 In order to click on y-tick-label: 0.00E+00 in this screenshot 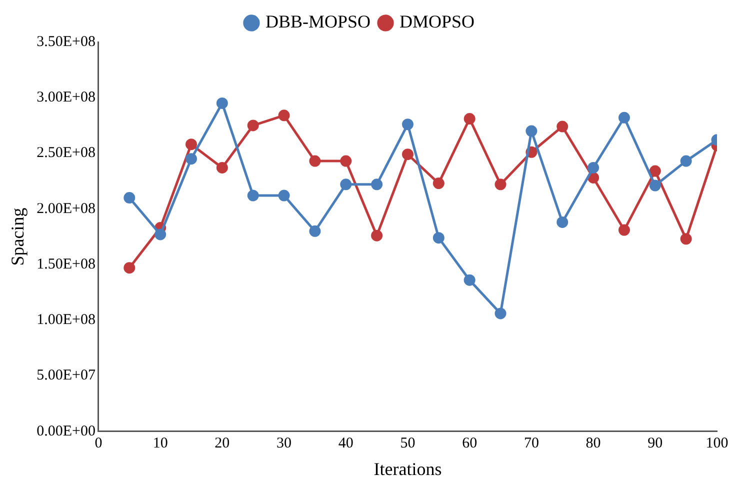, I will do `click(66, 431)`.